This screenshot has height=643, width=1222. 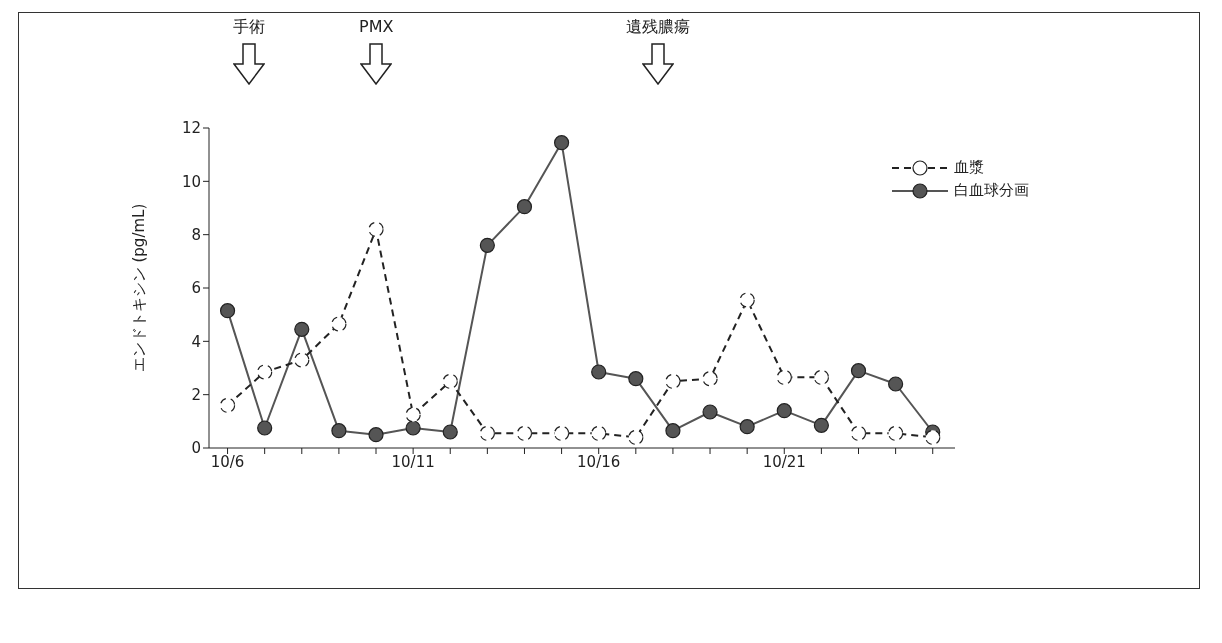 I want to click on y-axis-title: エンドトキシン (pg/mL), so click(x=139, y=288).